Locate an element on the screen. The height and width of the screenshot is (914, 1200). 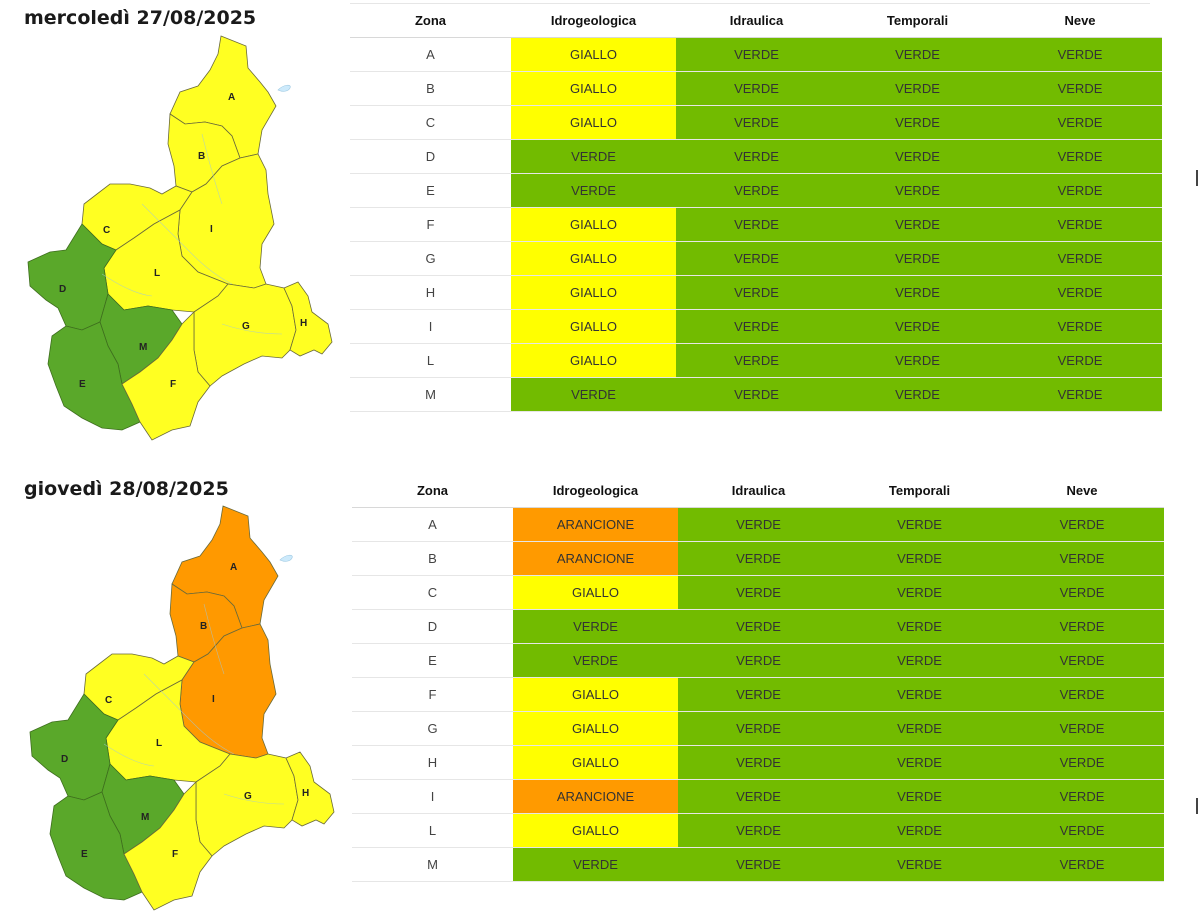
zone-cell: B is located at coordinates (430, 88).